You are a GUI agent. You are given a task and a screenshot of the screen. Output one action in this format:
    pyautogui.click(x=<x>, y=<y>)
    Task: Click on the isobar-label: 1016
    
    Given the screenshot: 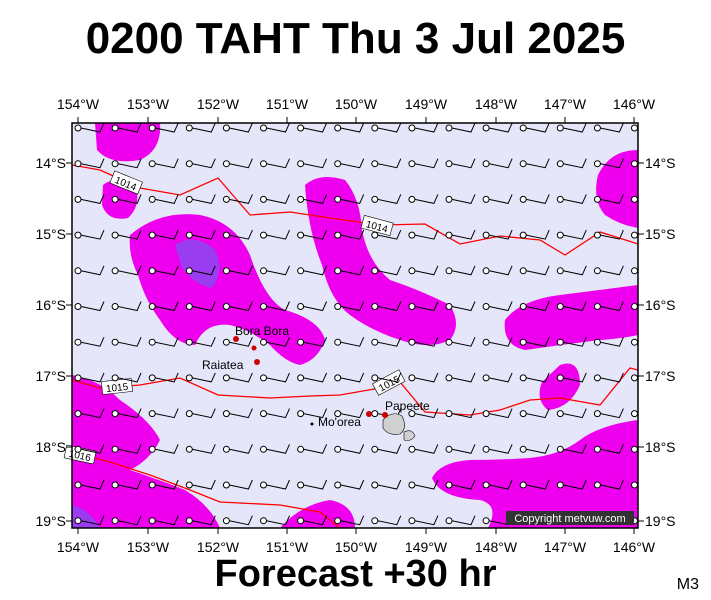 What is the action you would take?
    pyautogui.click(x=80, y=456)
    